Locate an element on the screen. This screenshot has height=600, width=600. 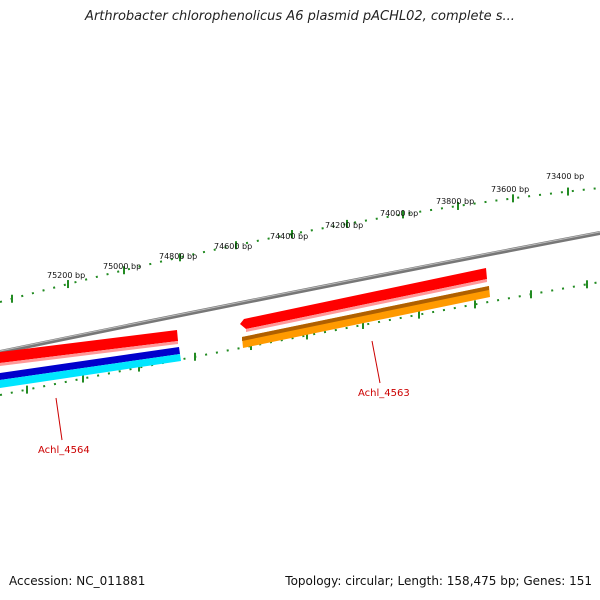
cds-red-right is located at coordinates (363, 298).